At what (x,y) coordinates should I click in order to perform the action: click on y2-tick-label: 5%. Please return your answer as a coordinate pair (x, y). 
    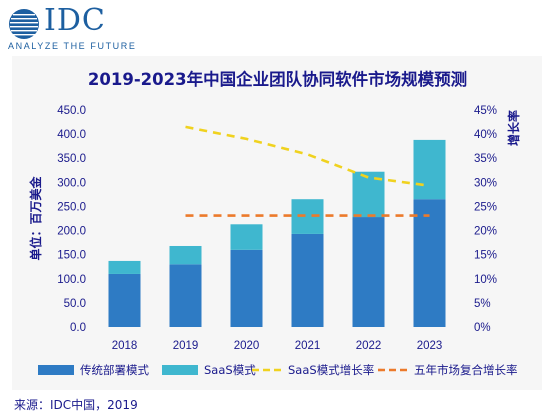
    Looking at the image, I should click on (482, 304).